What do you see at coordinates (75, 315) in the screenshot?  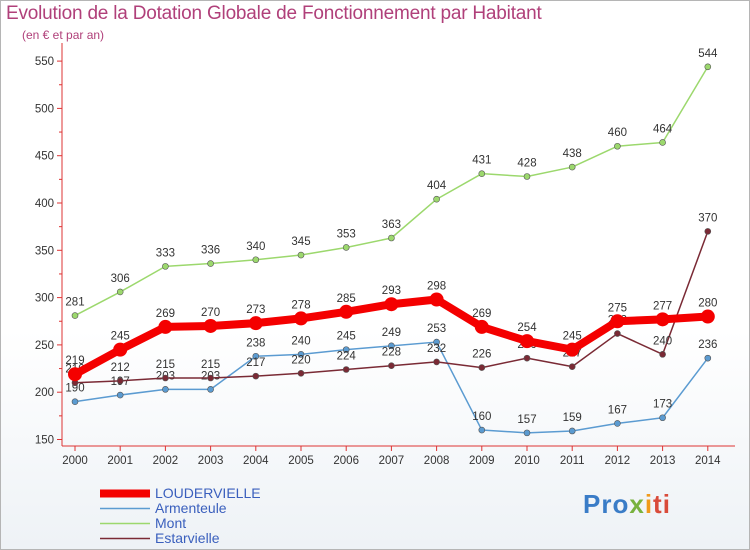 I see `point-mont-2000` at bounding box center [75, 315].